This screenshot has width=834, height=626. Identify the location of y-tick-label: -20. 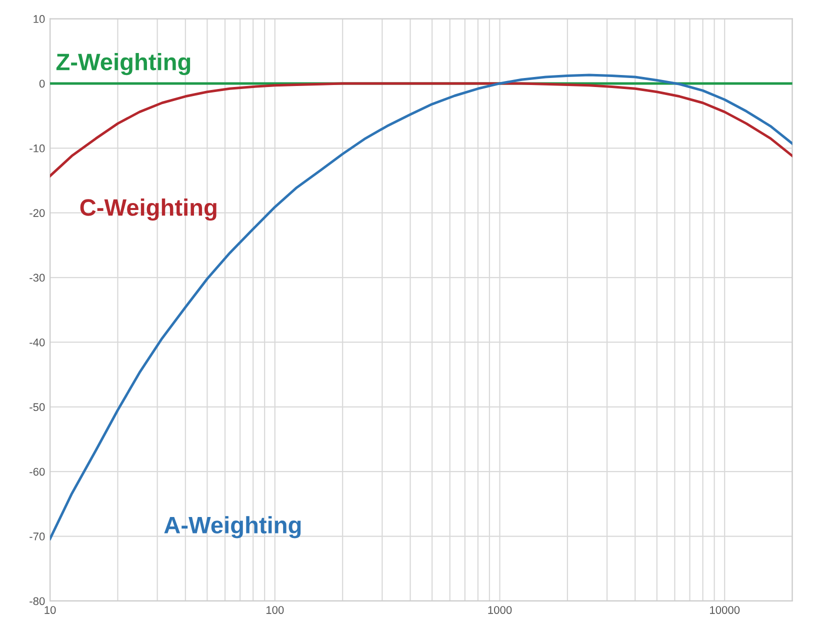
(37, 213).